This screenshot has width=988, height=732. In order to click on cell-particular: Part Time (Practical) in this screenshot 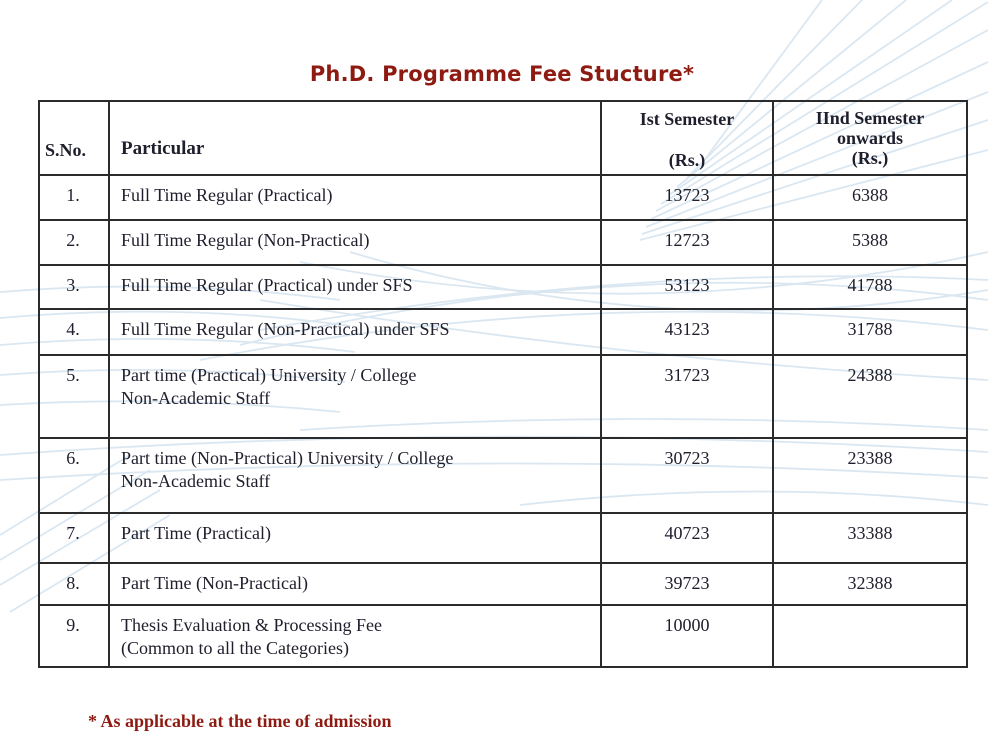, I will do `click(355, 538)`.